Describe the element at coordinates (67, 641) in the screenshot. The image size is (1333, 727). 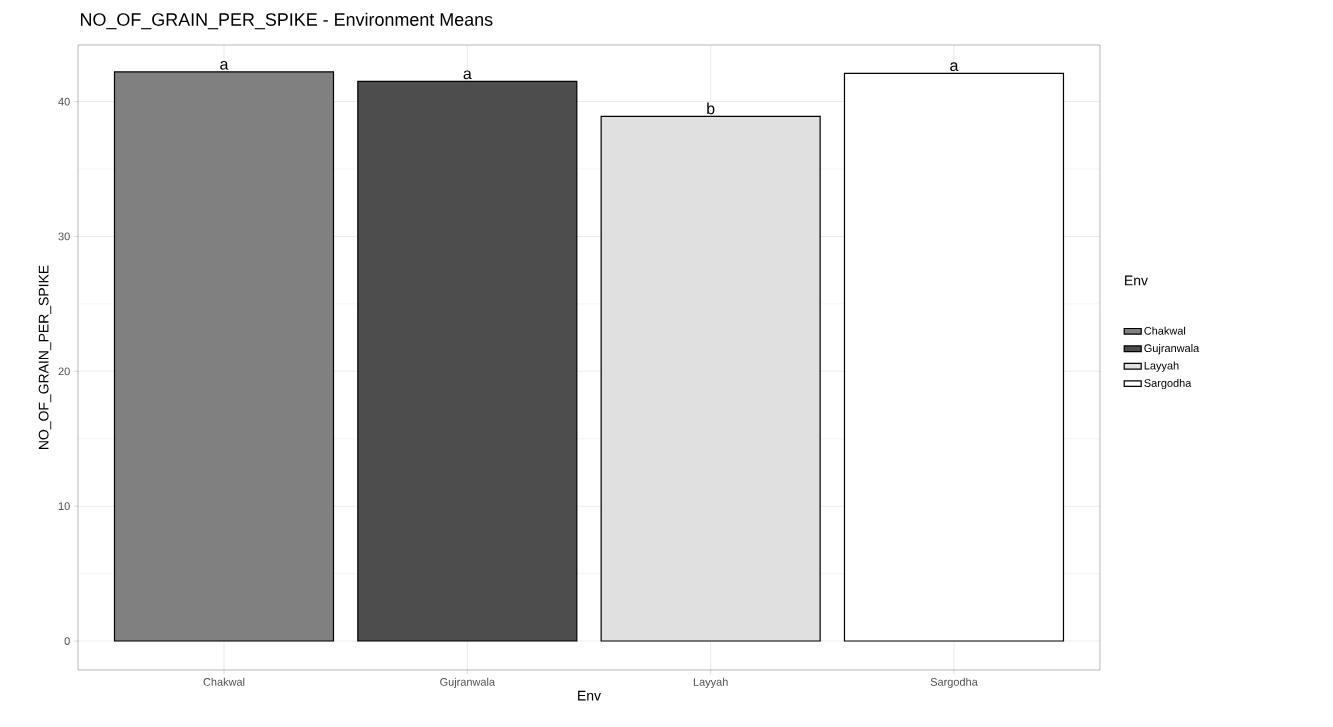
I see `y-tick-label: 0` at that location.